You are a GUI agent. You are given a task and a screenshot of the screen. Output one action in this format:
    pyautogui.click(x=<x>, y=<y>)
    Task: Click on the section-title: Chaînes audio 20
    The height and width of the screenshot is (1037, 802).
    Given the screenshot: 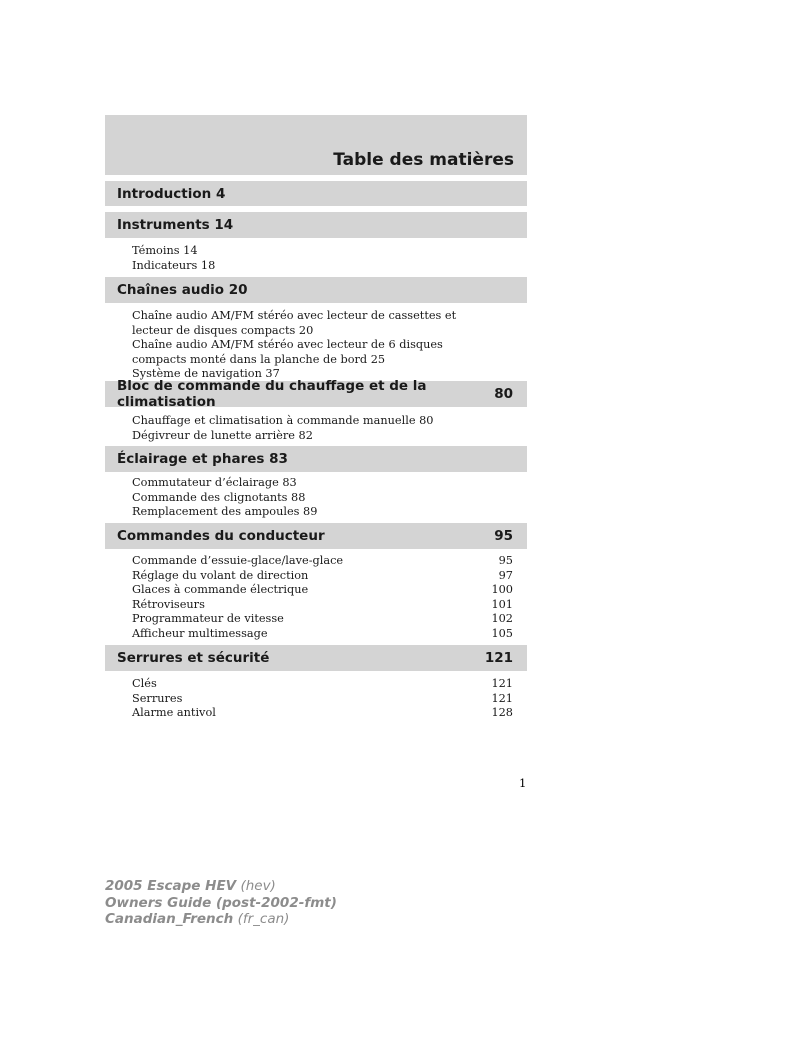 What is the action you would take?
    pyautogui.click(x=182, y=290)
    